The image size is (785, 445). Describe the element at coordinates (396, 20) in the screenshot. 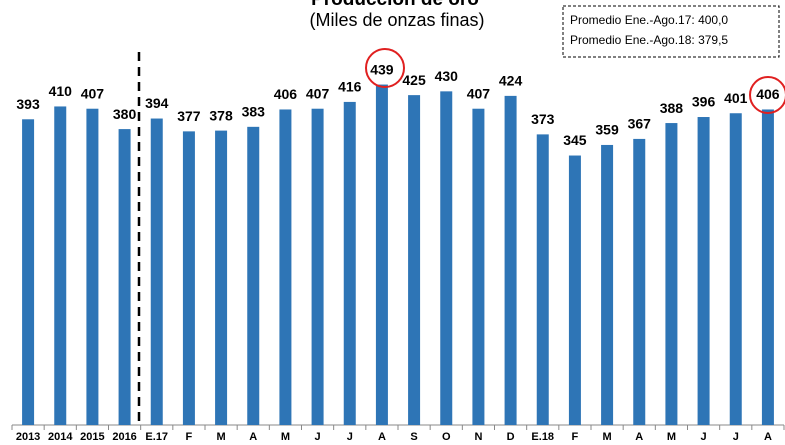

I see `chart-subtitle: (Miles de onzas finas)` at that location.